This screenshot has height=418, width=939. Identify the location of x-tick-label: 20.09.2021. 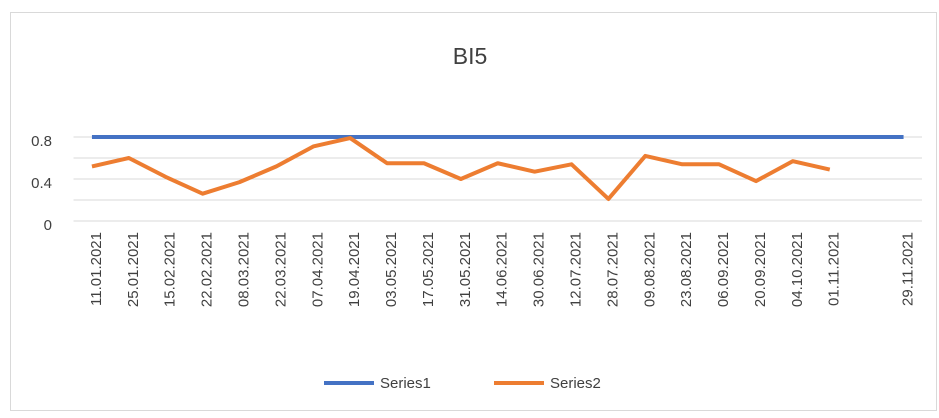
(760, 269).